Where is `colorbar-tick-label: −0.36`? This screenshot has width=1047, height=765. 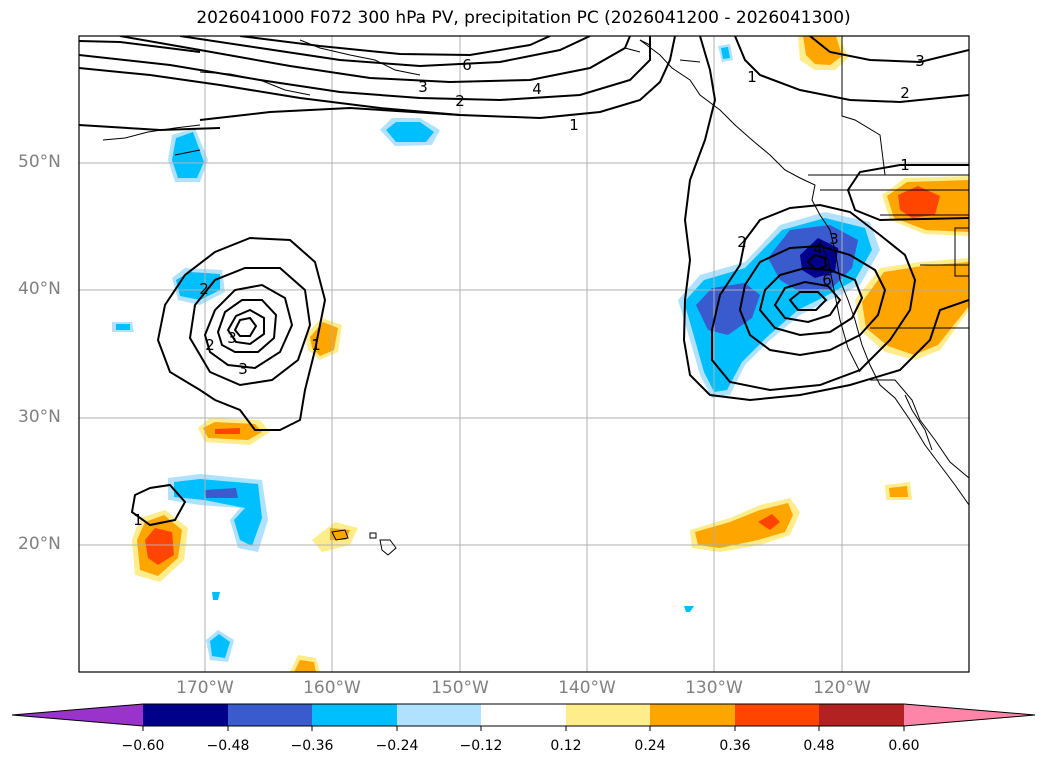 colorbar-tick-label: −0.36 is located at coordinates (312, 746).